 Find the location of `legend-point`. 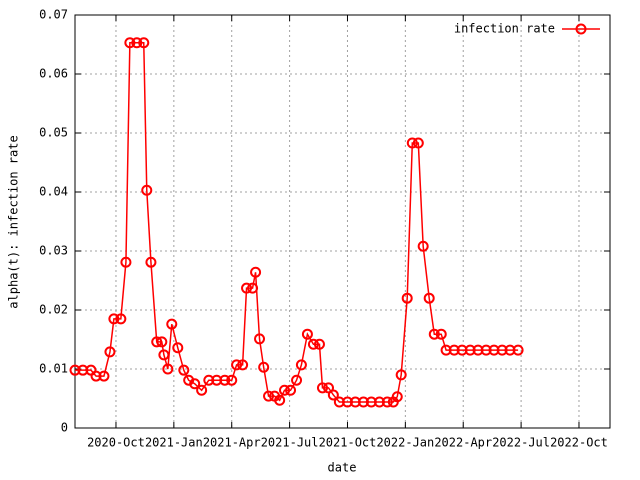

legend-point is located at coordinates (581, 29).